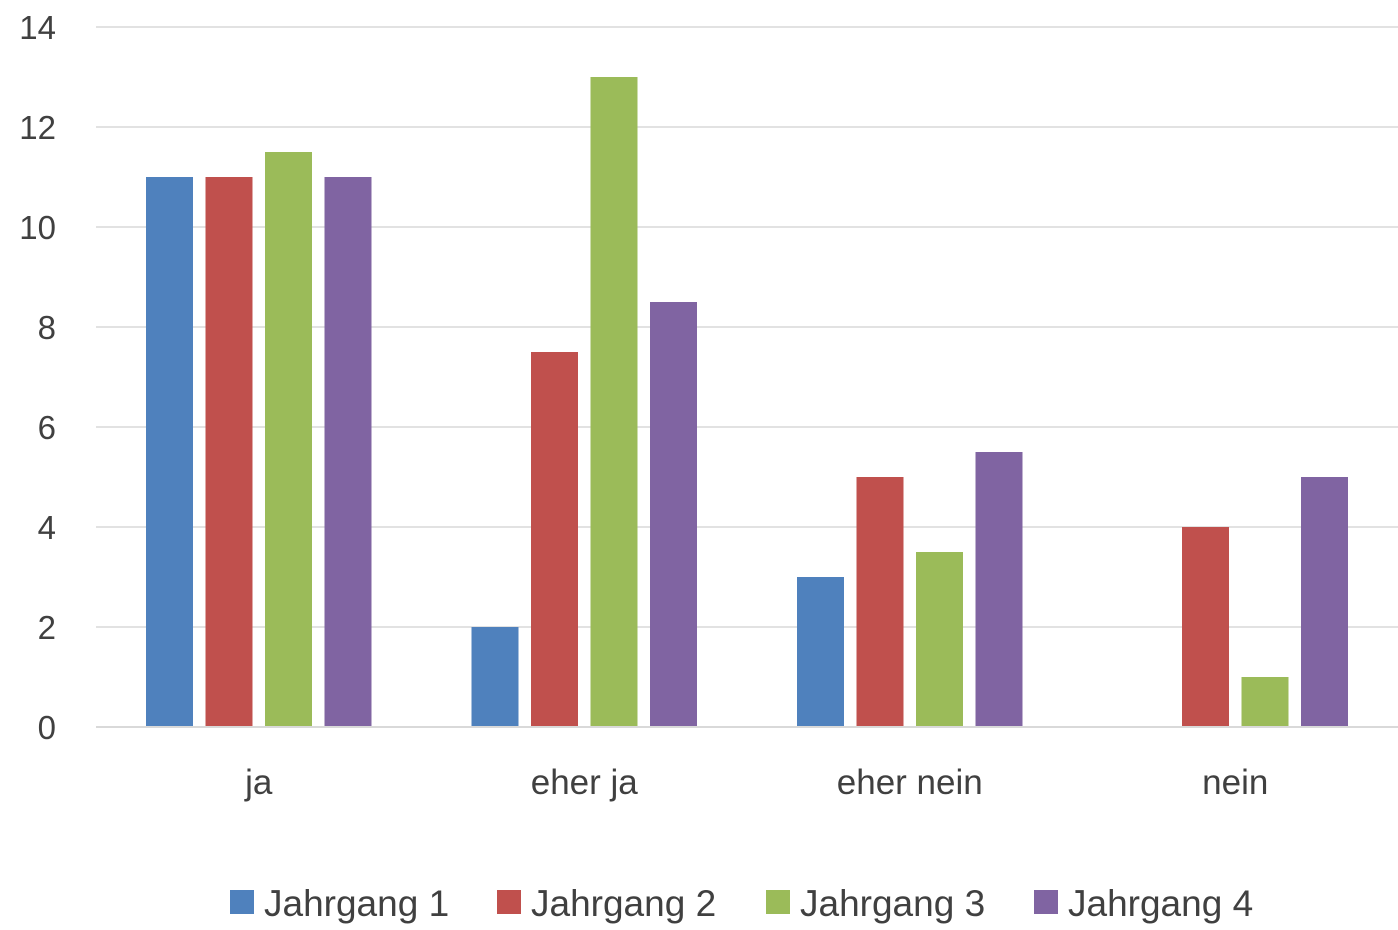 The width and height of the screenshot is (1398, 930). I want to click on y-tick-label: 4, so click(47, 527).